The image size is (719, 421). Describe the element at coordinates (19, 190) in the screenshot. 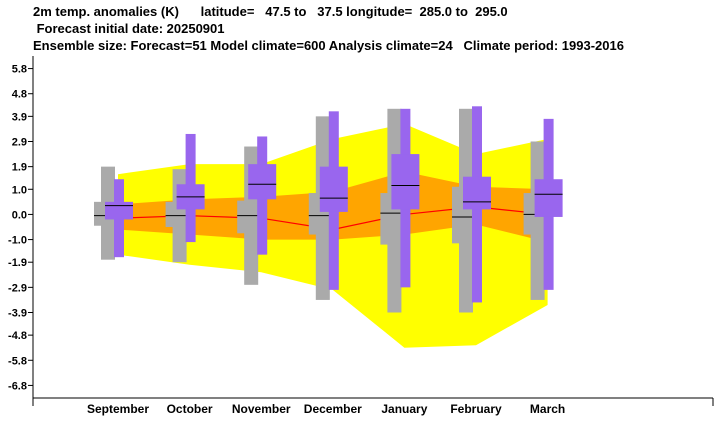

I see `y-tick-label: 1.0` at that location.